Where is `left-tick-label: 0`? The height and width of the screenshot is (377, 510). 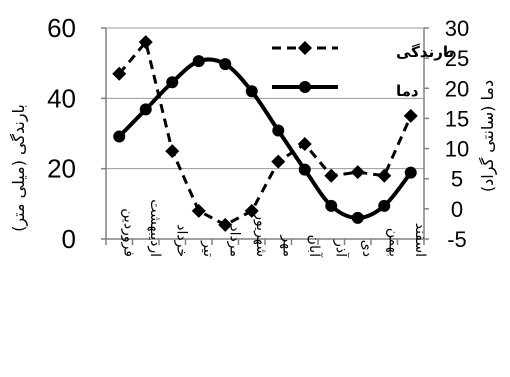
left-tick-label: 0 is located at coordinates (69, 239).